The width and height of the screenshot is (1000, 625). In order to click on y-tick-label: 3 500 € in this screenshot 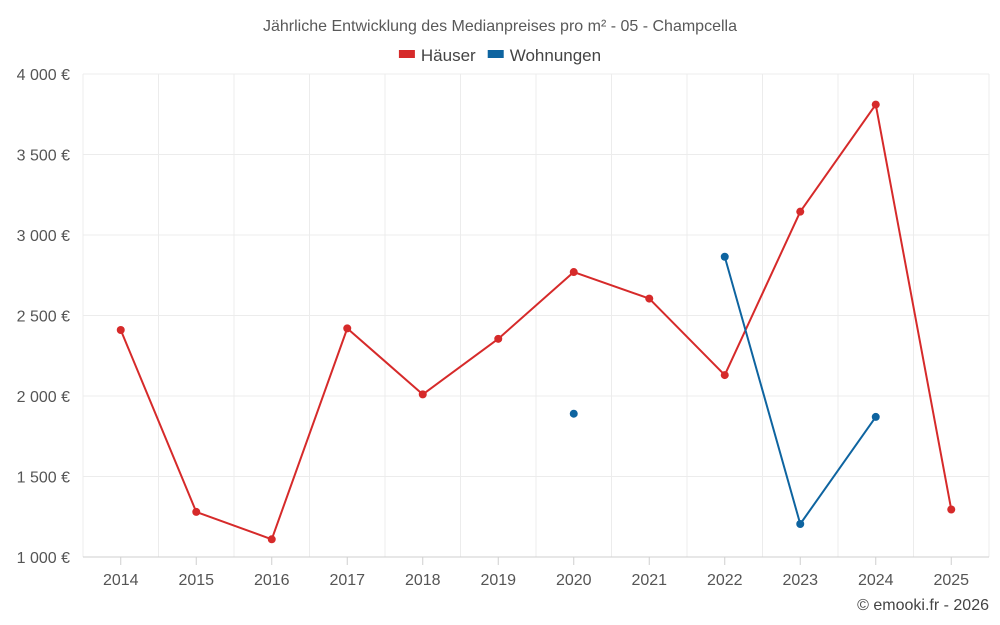, I will do `click(43, 156)`.